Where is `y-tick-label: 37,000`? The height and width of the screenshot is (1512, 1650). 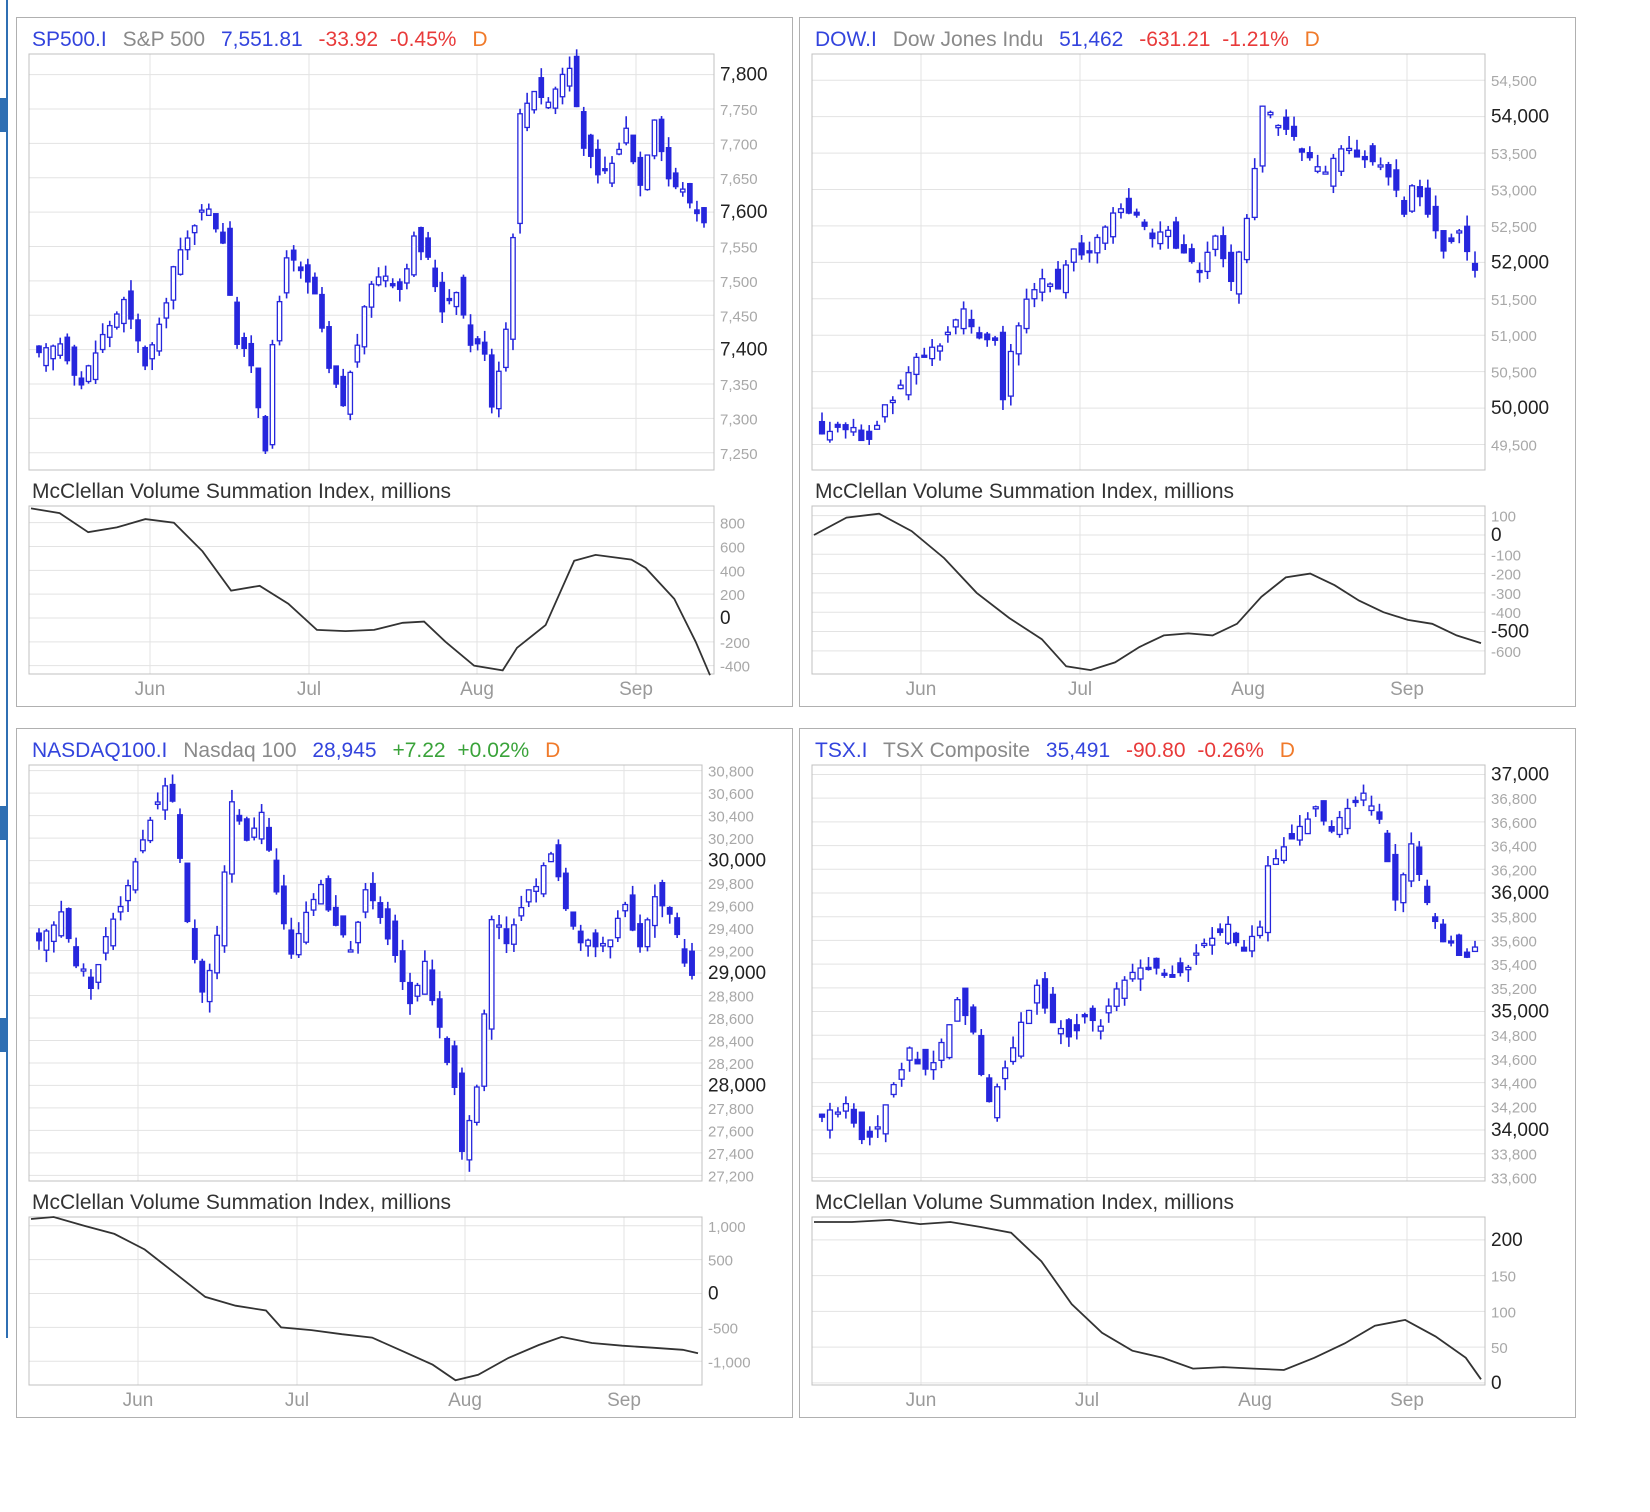 y-tick-label: 37,000 is located at coordinates (1520, 774).